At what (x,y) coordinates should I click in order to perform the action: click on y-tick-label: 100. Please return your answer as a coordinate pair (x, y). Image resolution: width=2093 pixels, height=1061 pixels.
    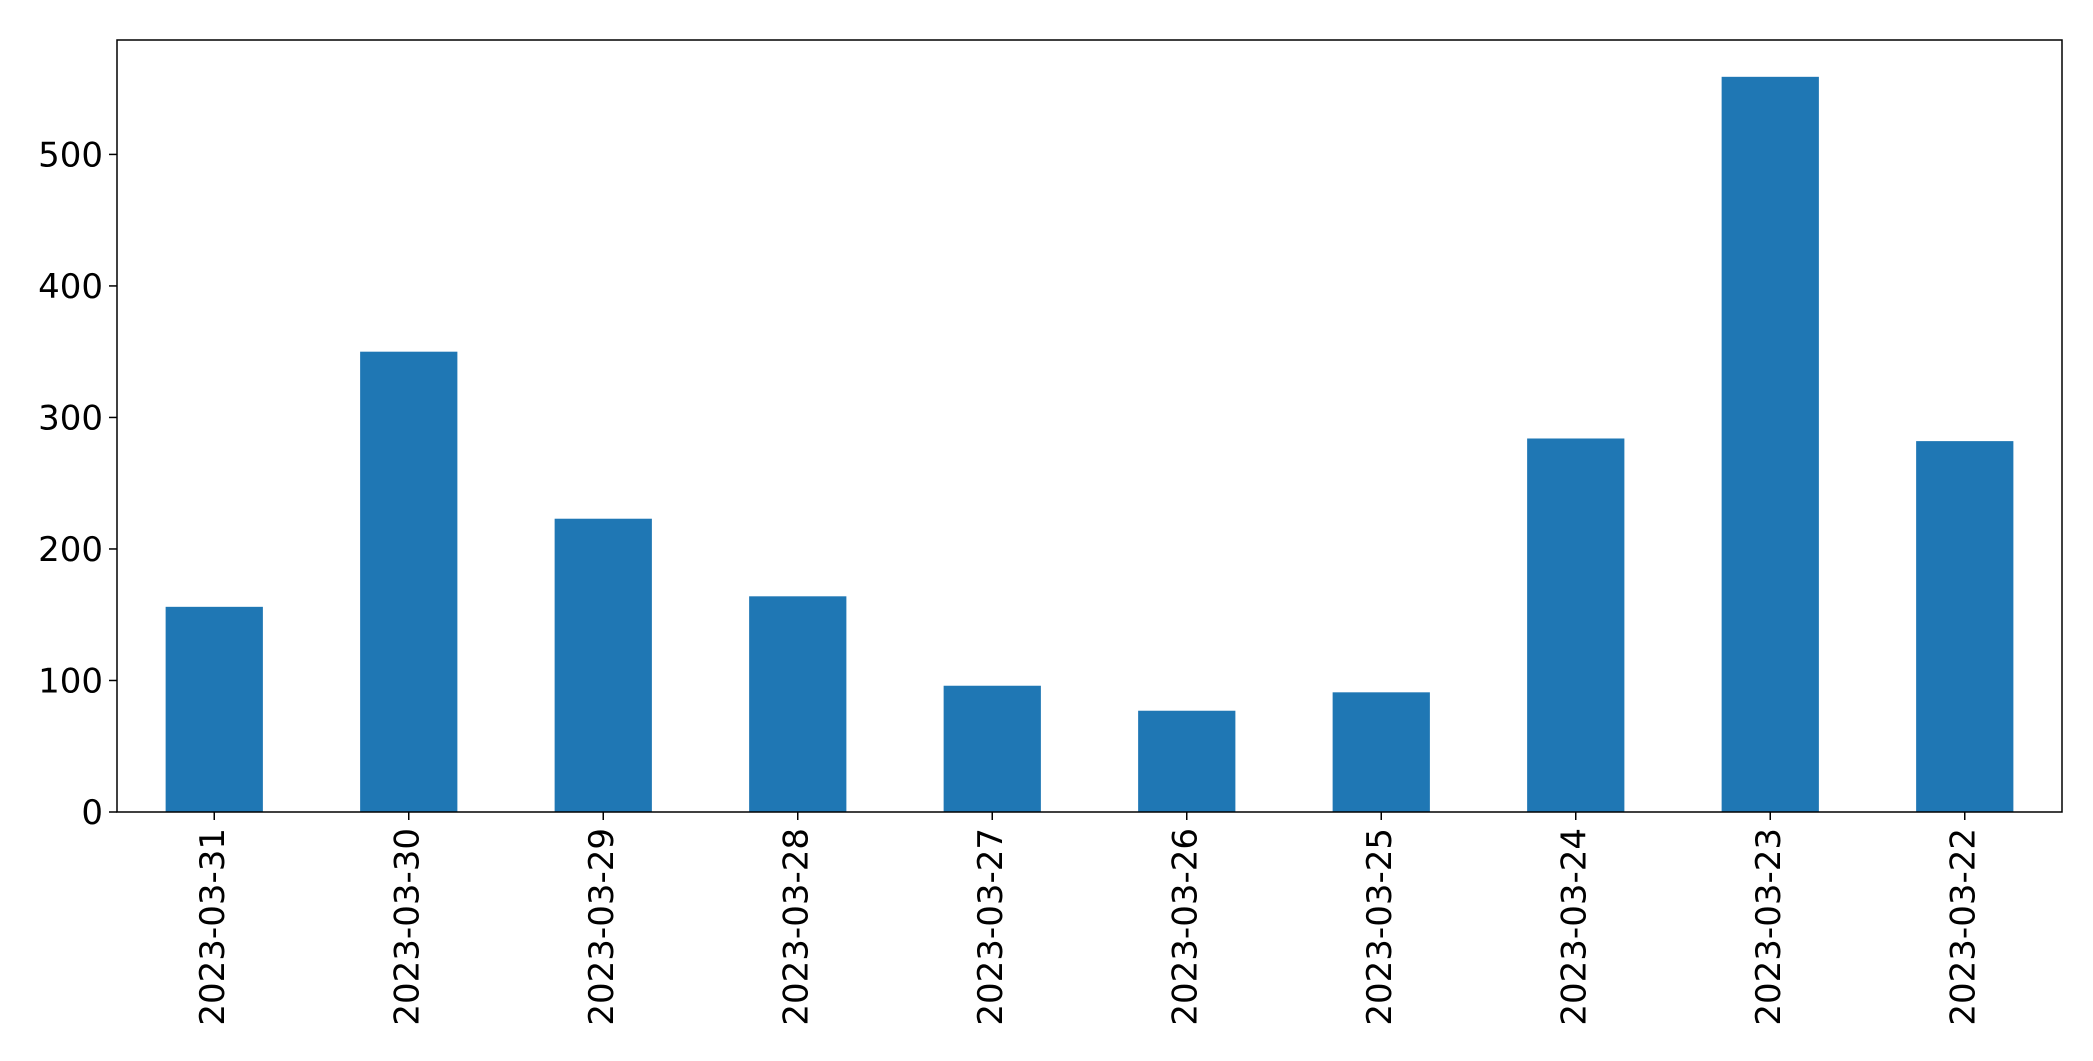
    Looking at the image, I should click on (70, 681).